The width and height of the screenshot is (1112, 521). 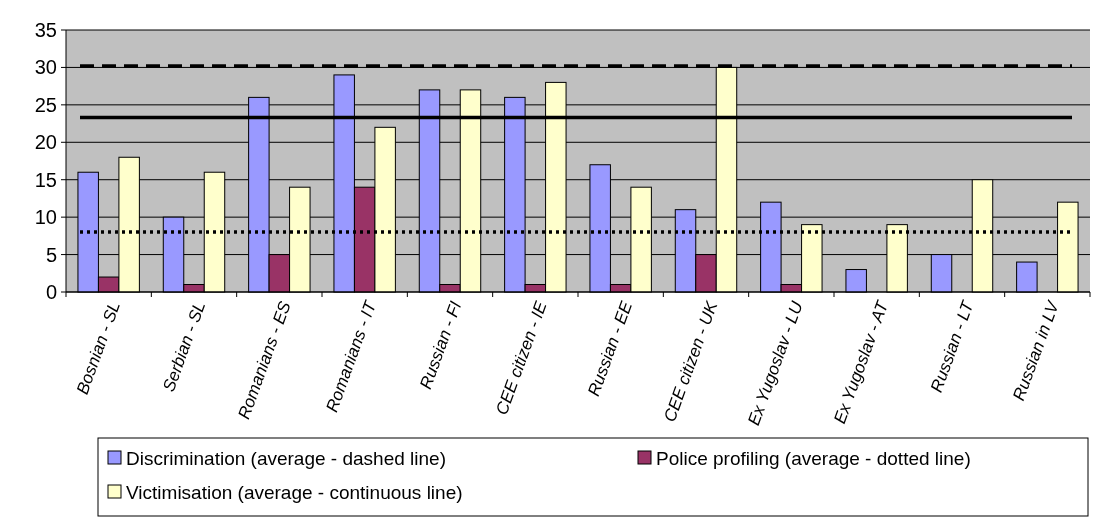 I want to click on y-tick-label: 5, so click(x=51, y=254).